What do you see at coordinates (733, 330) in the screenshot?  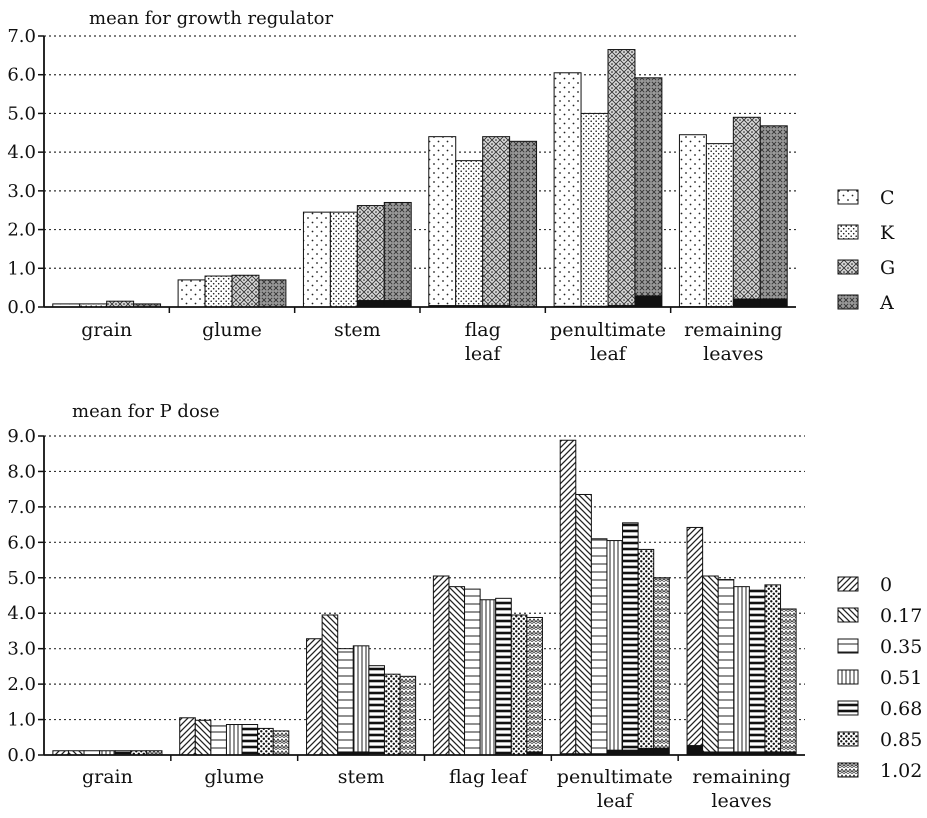 I see `category-label: remaining` at bounding box center [733, 330].